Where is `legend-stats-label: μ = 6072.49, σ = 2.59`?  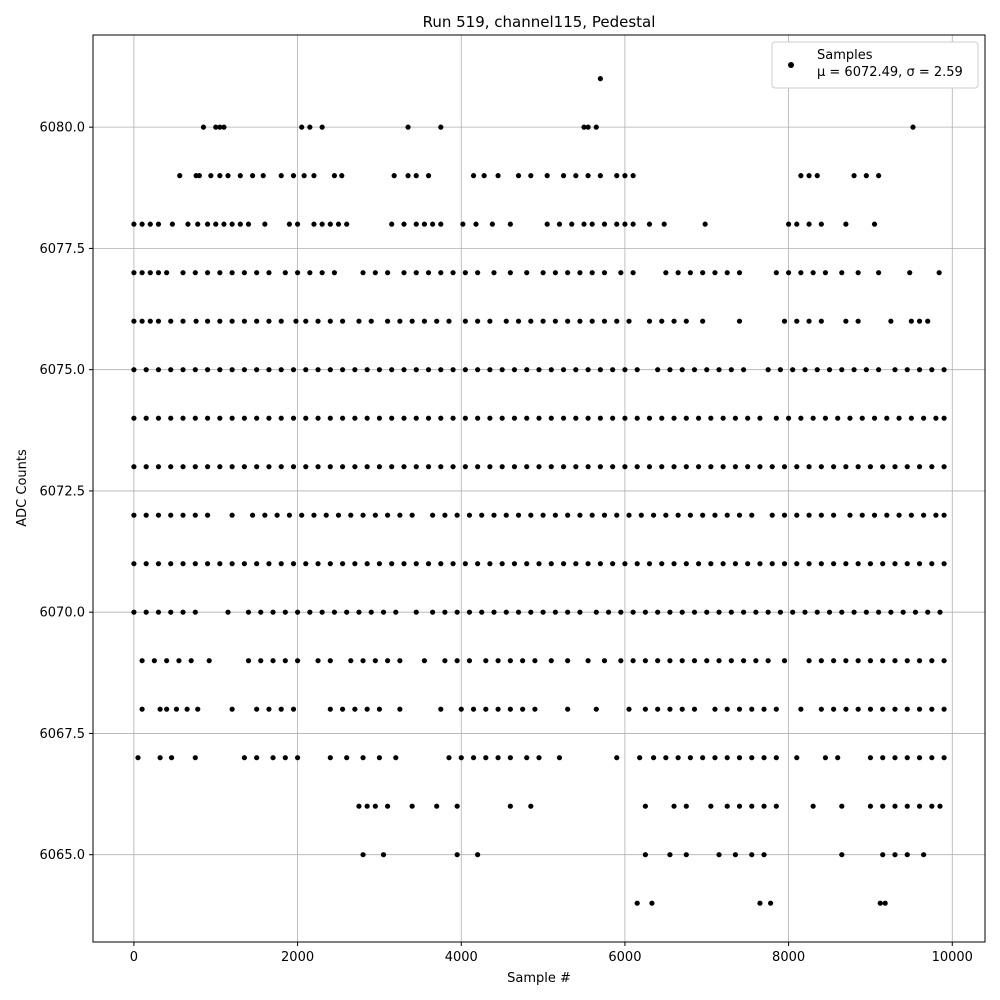 legend-stats-label: μ = 6072.49, σ = 2.59 is located at coordinates (890, 72).